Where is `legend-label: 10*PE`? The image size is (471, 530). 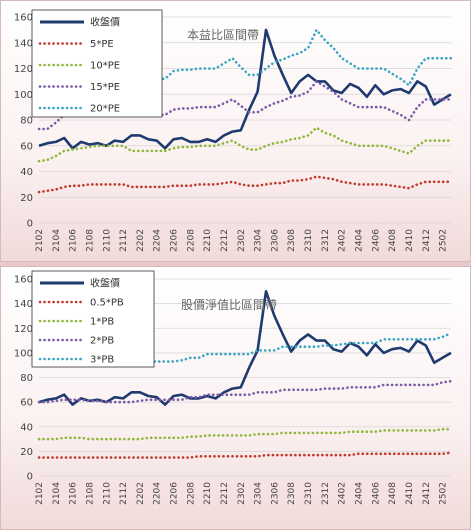 legend-label: 10*PE is located at coordinates (105, 66).